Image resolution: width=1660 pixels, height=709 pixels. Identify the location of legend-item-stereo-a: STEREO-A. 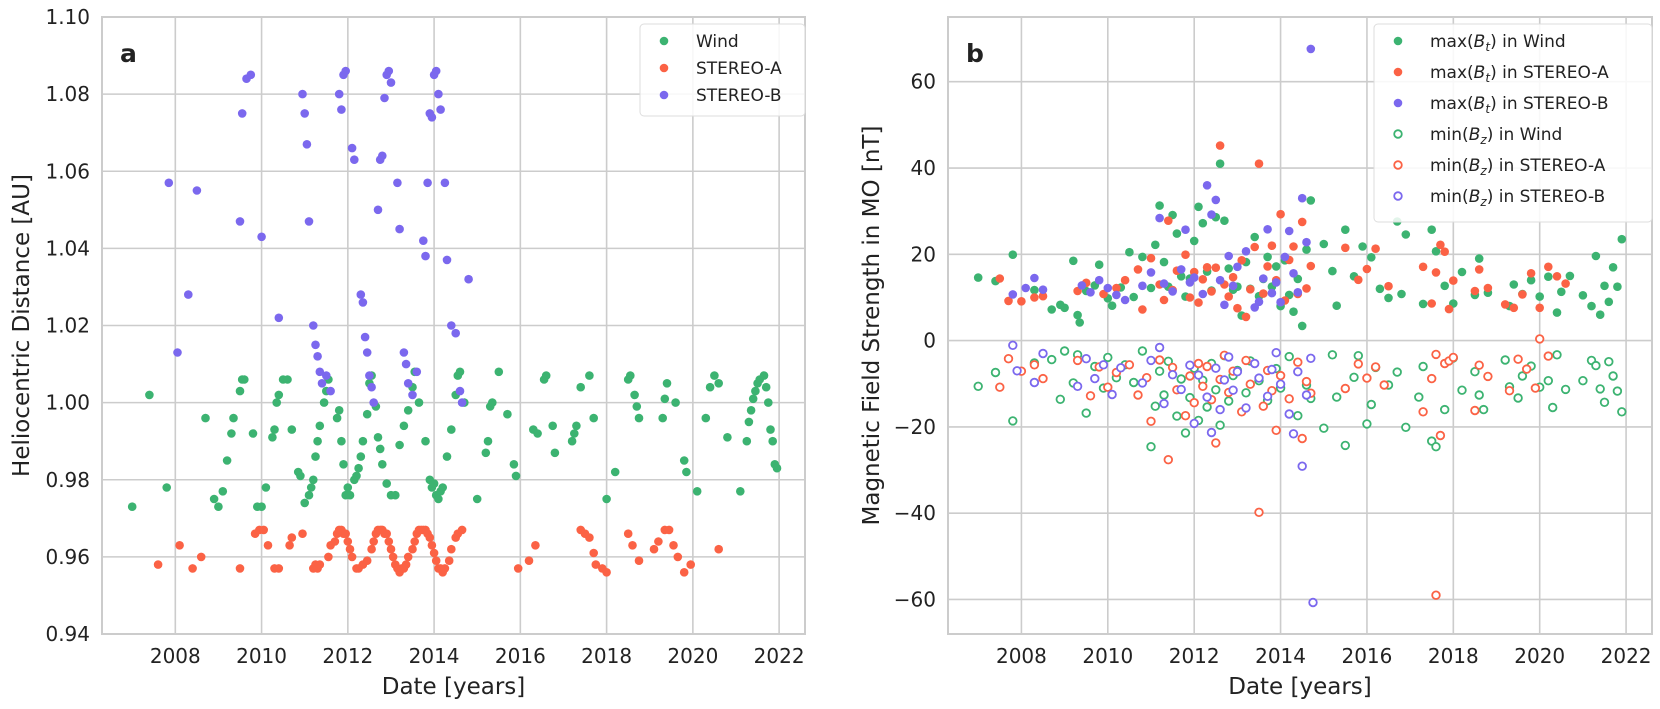
(720, 69).